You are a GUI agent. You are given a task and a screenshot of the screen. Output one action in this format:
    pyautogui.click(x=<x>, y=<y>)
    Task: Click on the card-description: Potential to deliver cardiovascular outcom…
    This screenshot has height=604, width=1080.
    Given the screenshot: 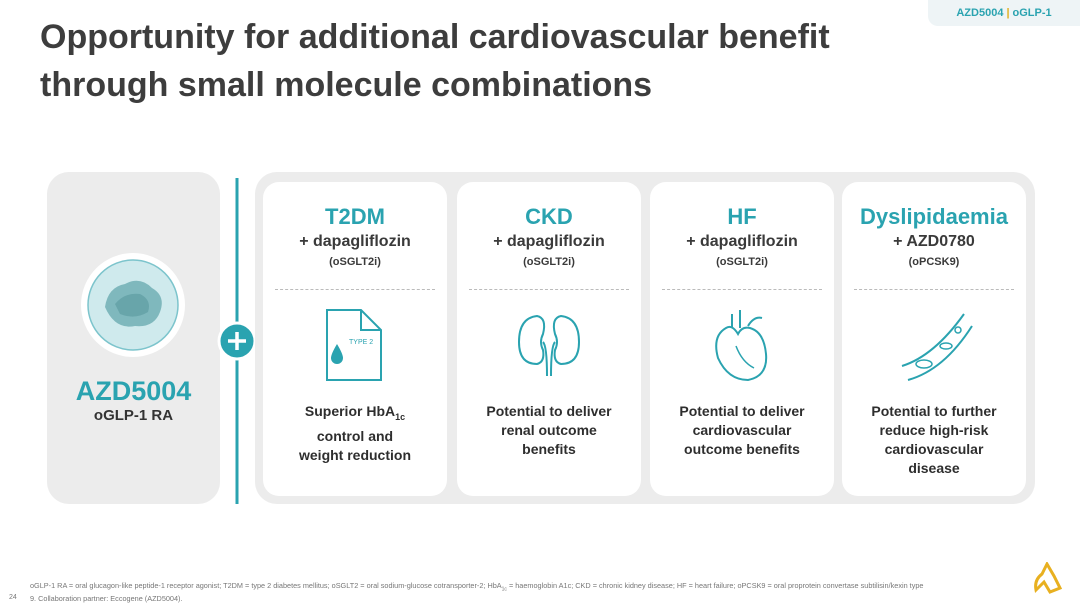 What is the action you would take?
    pyautogui.click(x=742, y=430)
    